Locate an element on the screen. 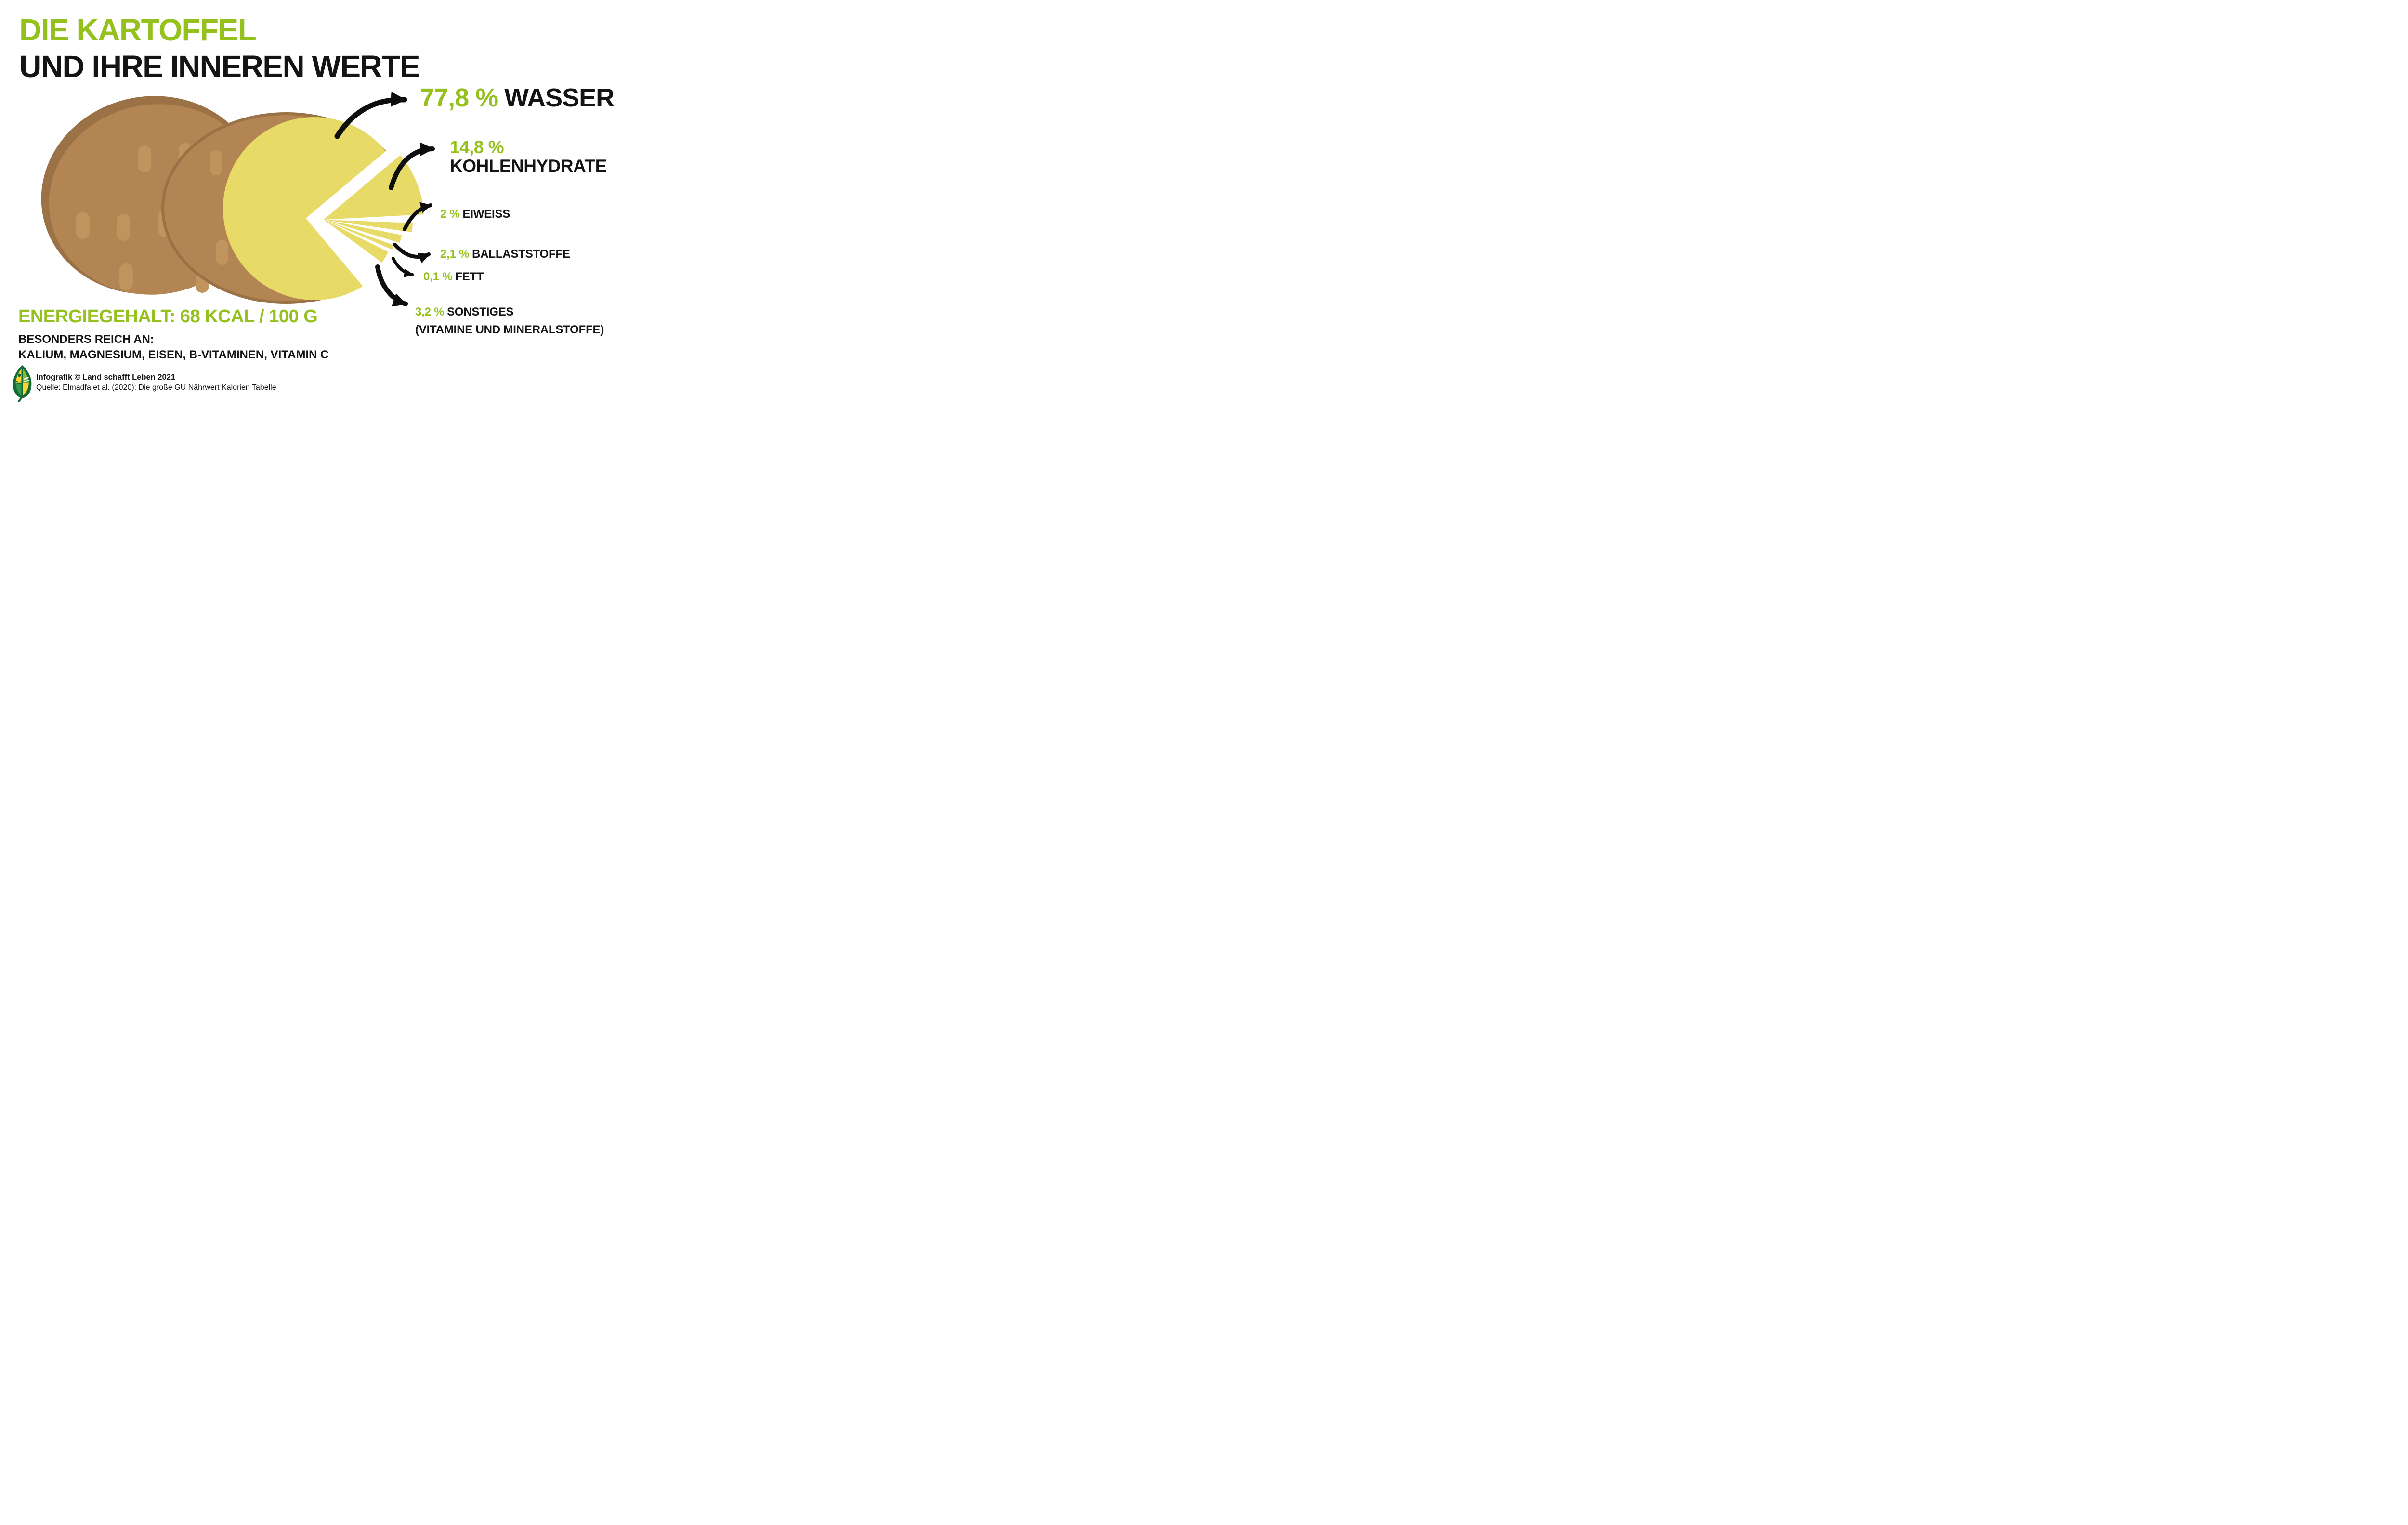  footer-credit: Infografik © Land schafft Leben 2021 is located at coordinates (106, 377).